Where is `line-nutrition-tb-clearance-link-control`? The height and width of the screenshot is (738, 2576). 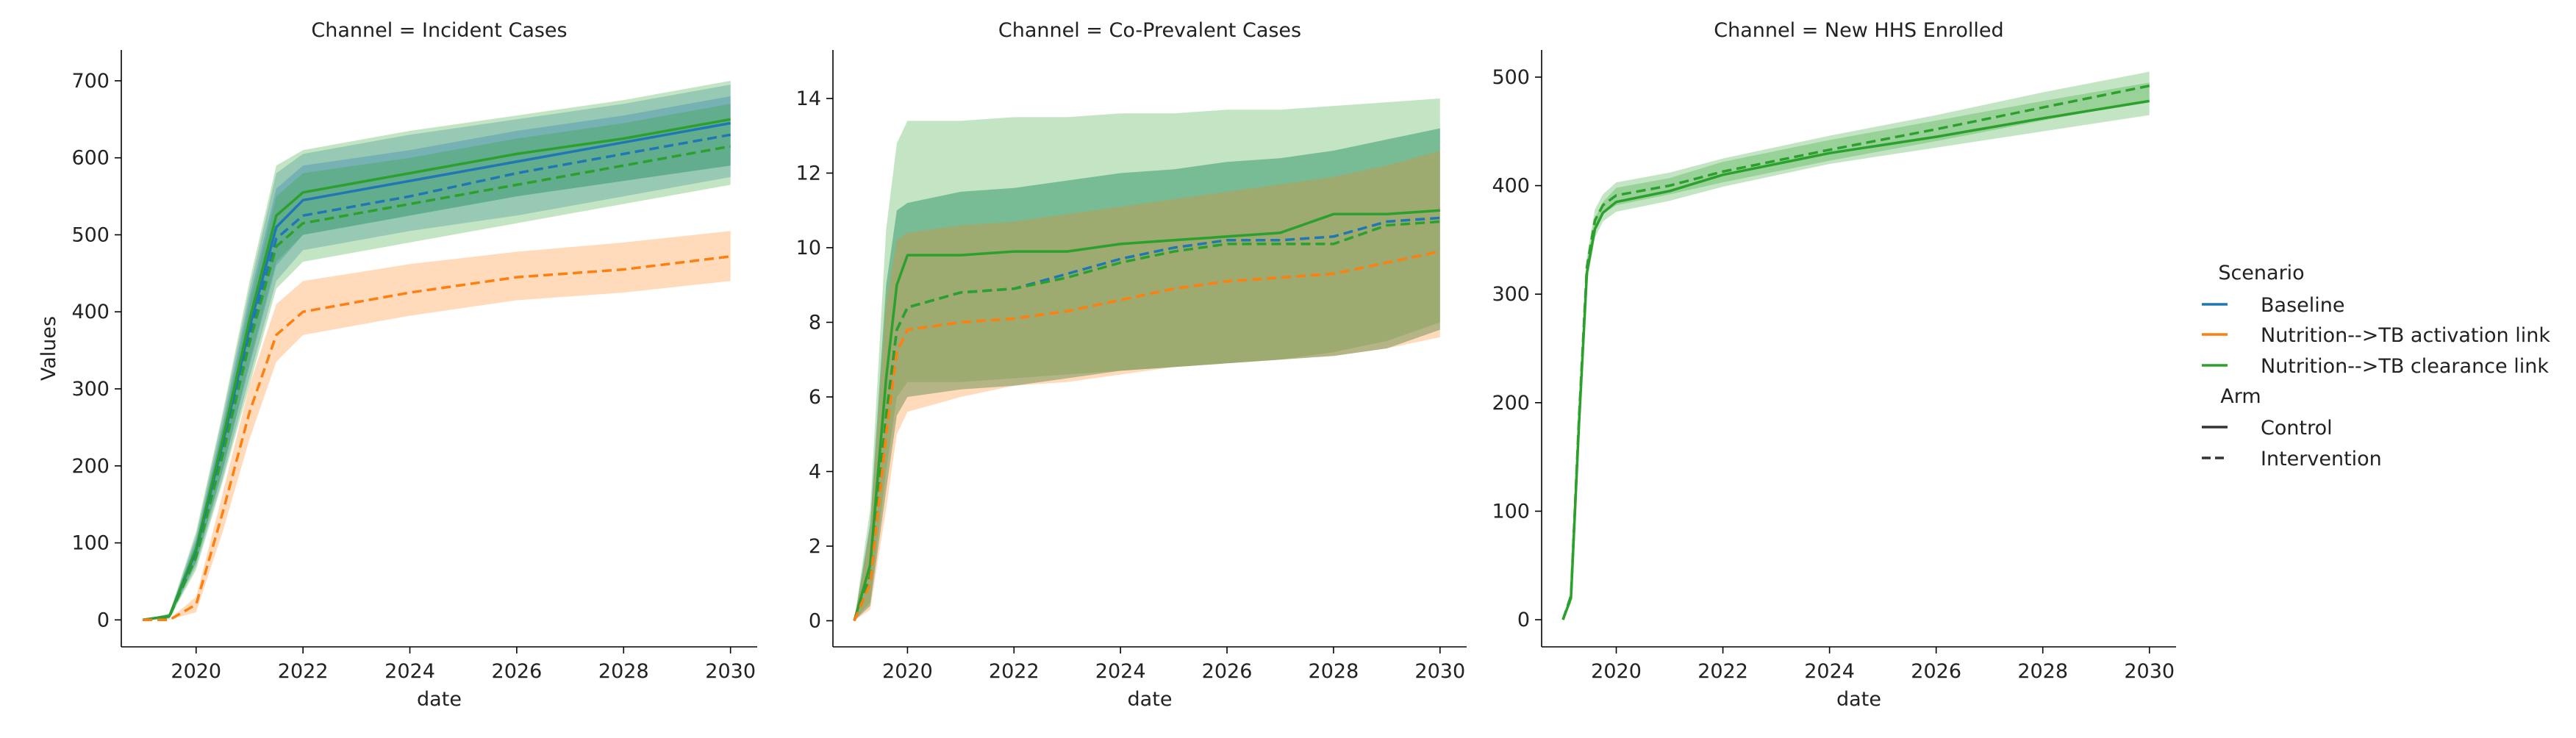 line-nutrition-tb-clearance-link-control is located at coordinates (1146, 415).